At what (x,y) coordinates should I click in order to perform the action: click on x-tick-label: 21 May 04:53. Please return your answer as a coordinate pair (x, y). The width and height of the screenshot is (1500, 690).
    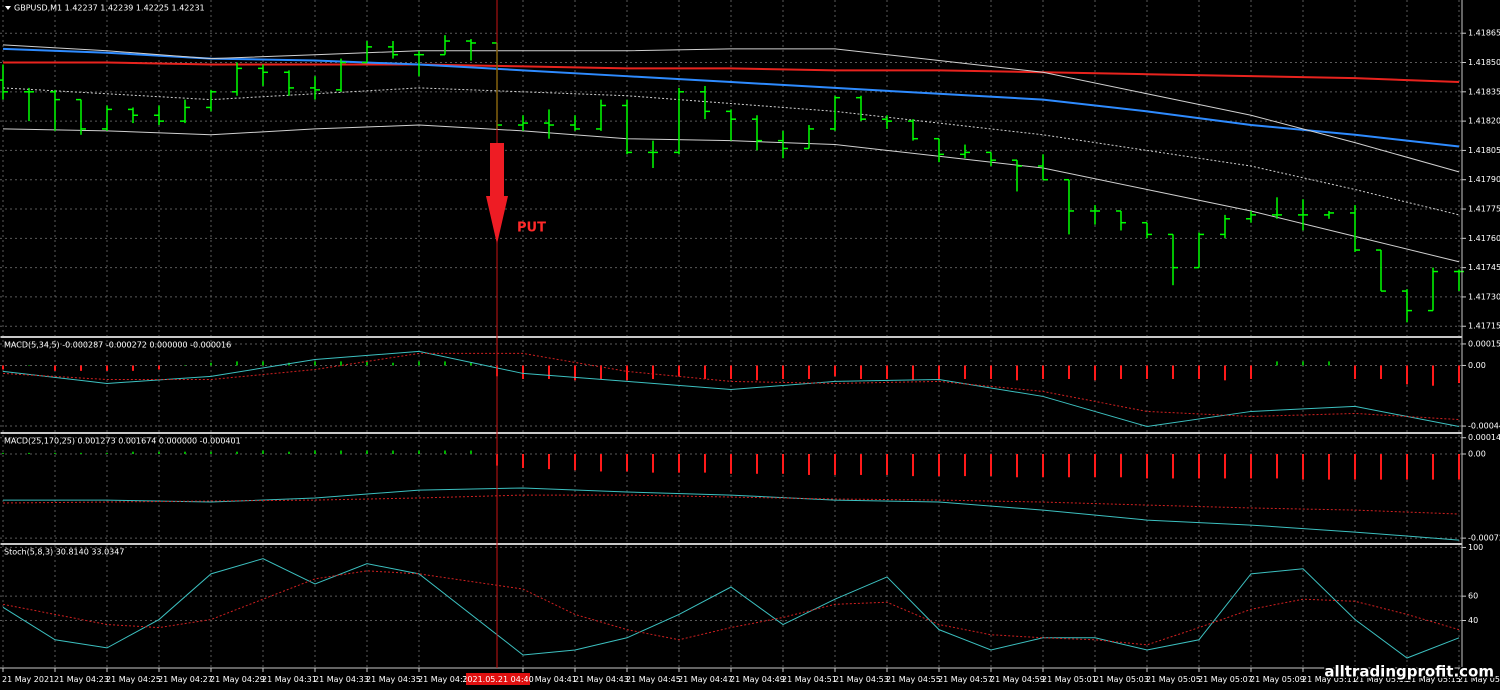
    Looking at the image, I should click on (861, 679).